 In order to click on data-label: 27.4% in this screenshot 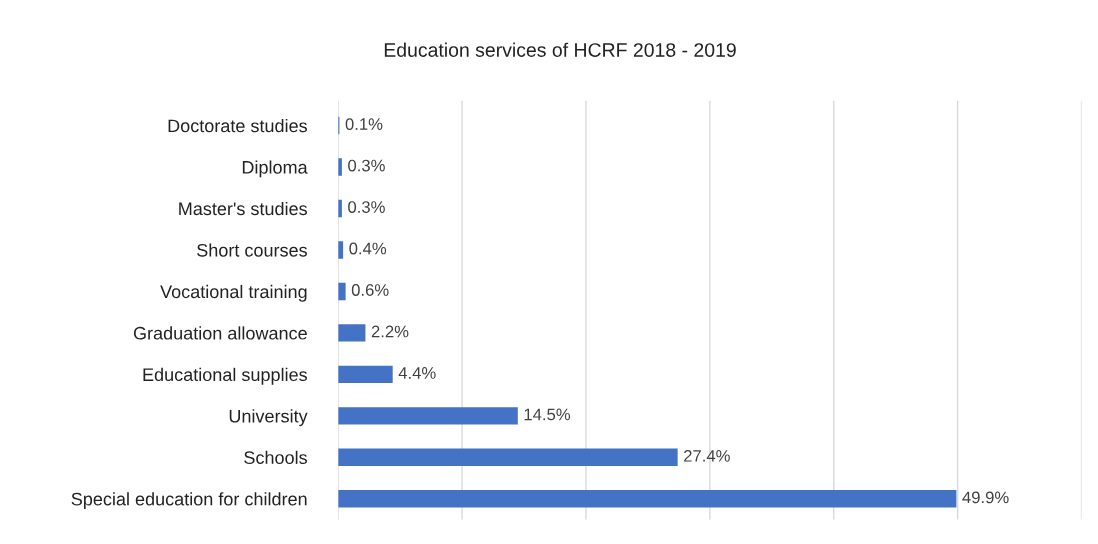, I will do `click(707, 455)`.